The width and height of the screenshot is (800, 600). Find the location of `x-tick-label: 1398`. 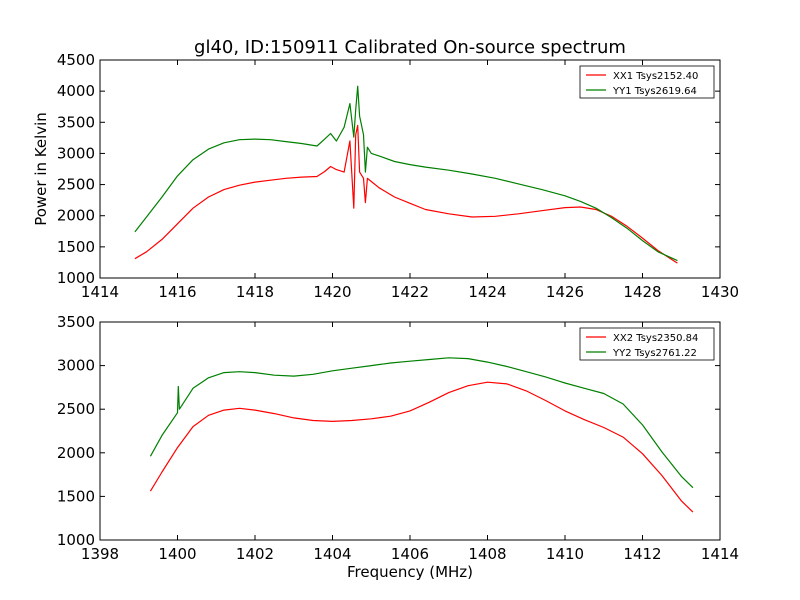

x-tick-label: 1398 is located at coordinates (100, 554).